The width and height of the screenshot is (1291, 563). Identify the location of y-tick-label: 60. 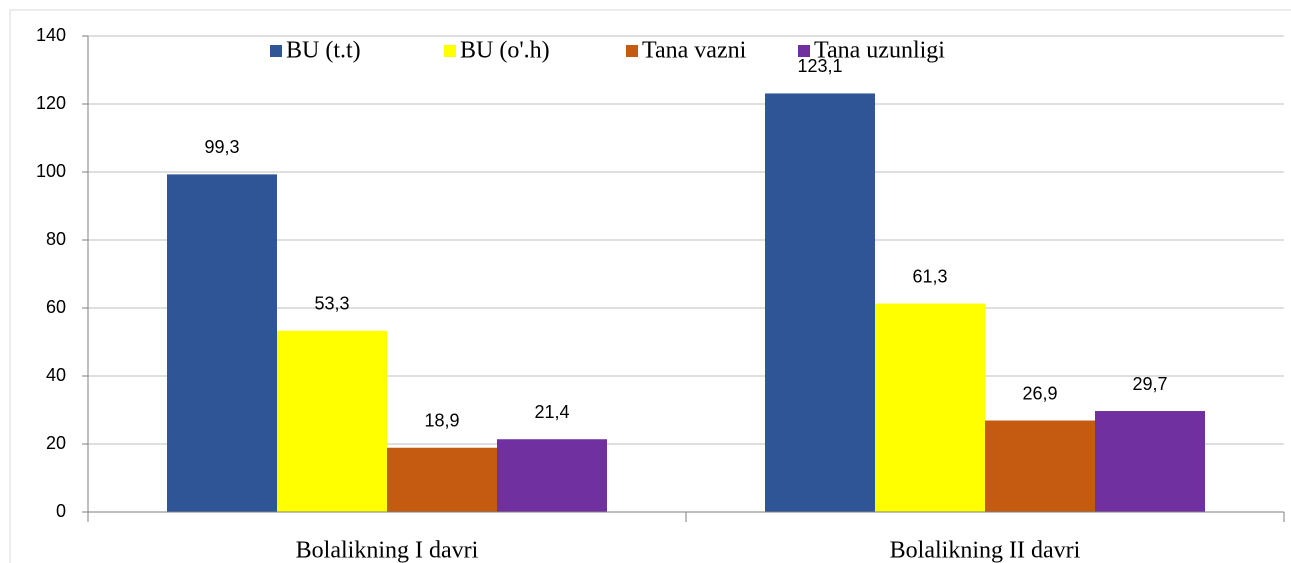
(56, 307).